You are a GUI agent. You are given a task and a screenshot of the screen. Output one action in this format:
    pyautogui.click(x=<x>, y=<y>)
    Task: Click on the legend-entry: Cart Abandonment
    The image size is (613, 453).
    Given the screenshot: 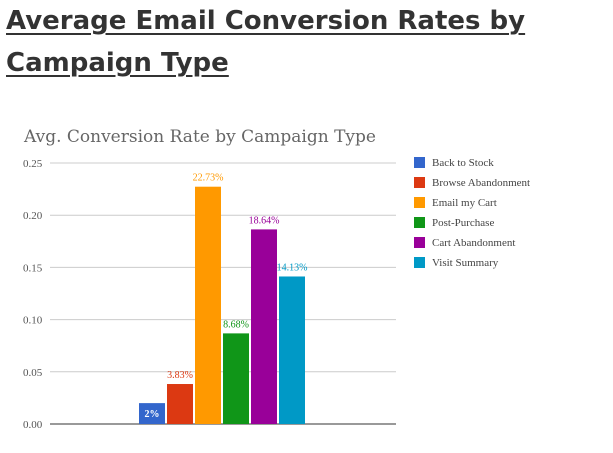 What is the action you would take?
    pyautogui.click(x=473, y=243)
    